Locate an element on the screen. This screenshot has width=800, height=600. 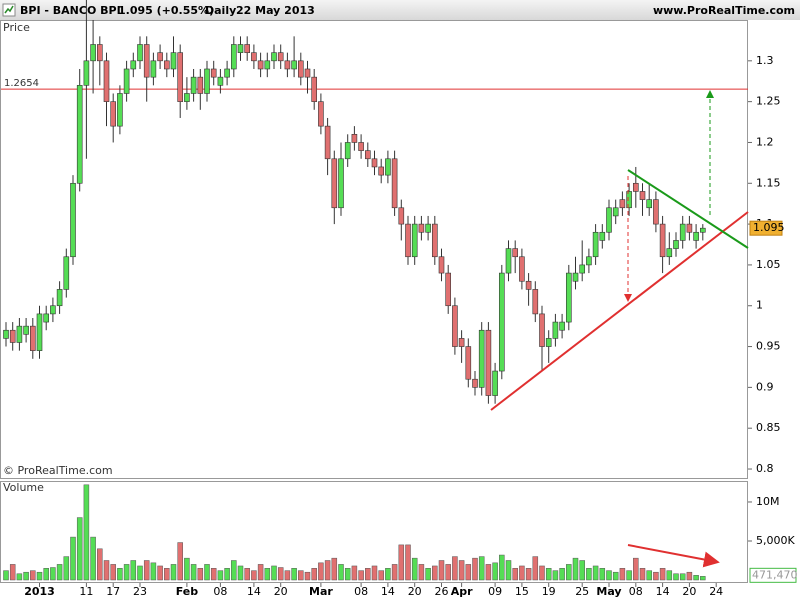
x-tick-label: 24 is located at coordinates (716, 591).